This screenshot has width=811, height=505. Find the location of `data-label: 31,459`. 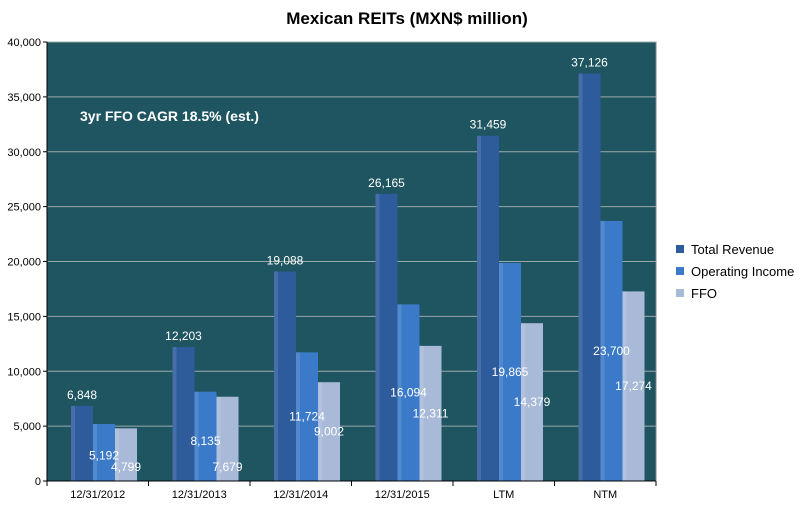

data-label: 31,459 is located at coordinates (488, 125).